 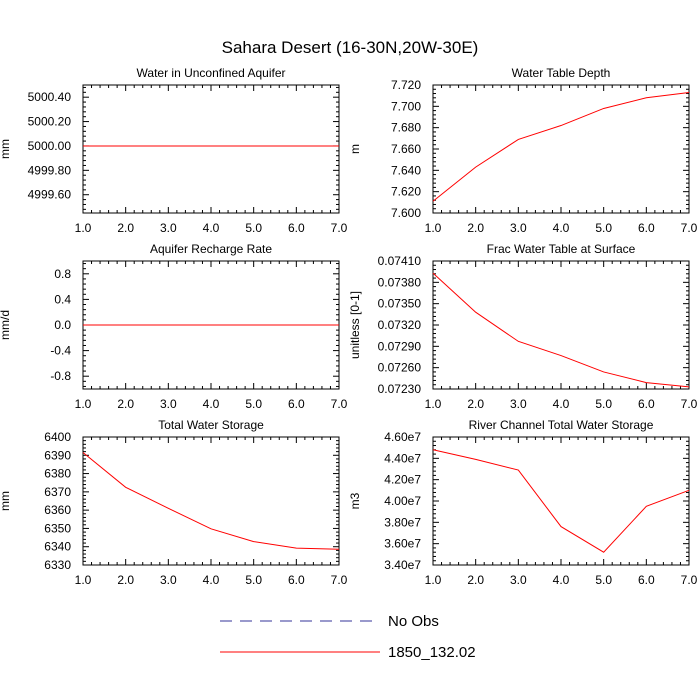 I want to click on y-tick-label: 4.60e7, so click(x=402, y=437).